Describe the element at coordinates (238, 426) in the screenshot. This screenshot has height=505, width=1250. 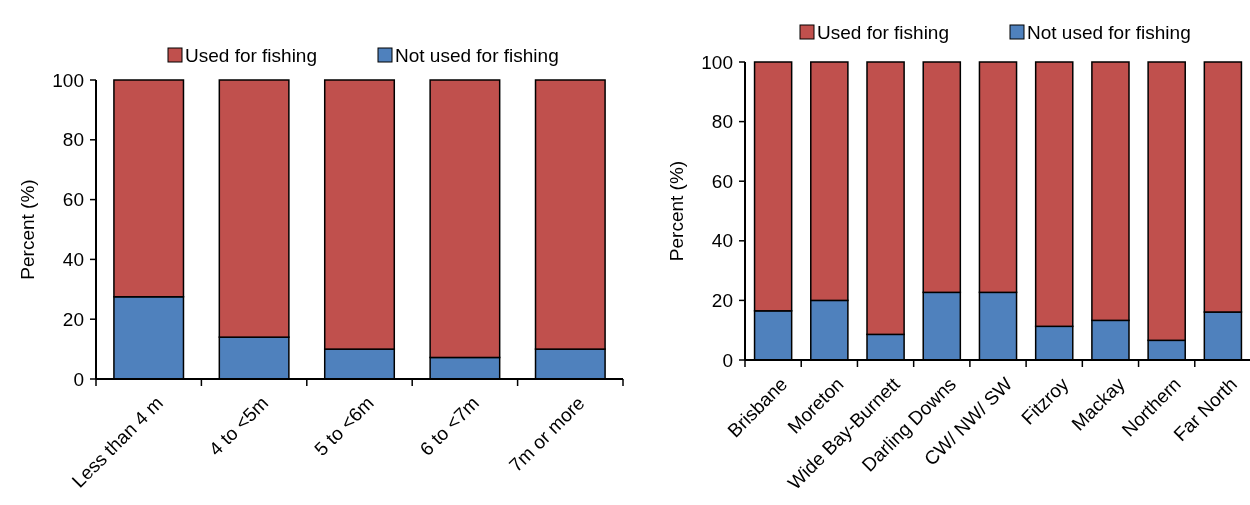
I see `x-tick-label: 4 to <5m` at that location.